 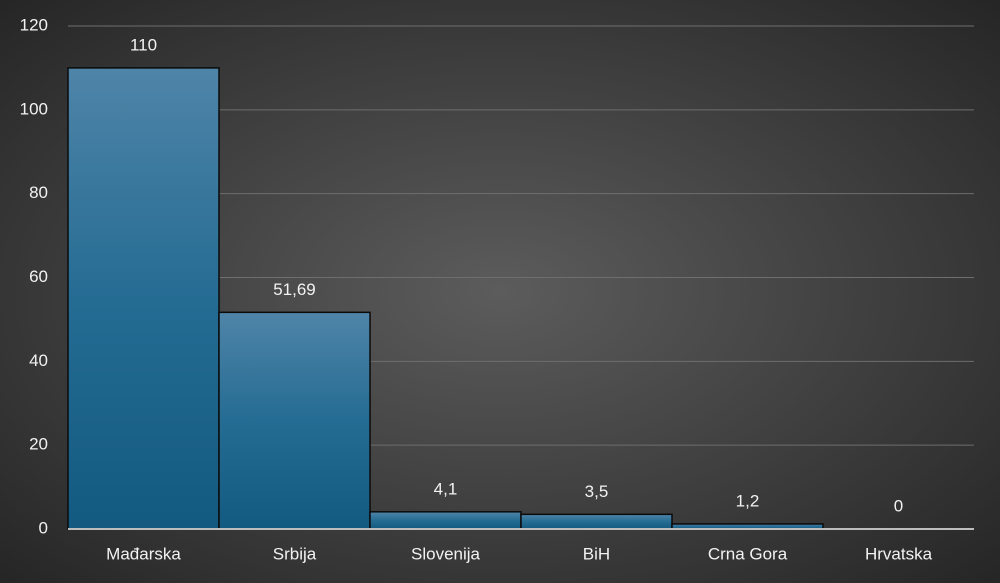 I want to click on value-label: 1,2, so click(x=748, y=500).